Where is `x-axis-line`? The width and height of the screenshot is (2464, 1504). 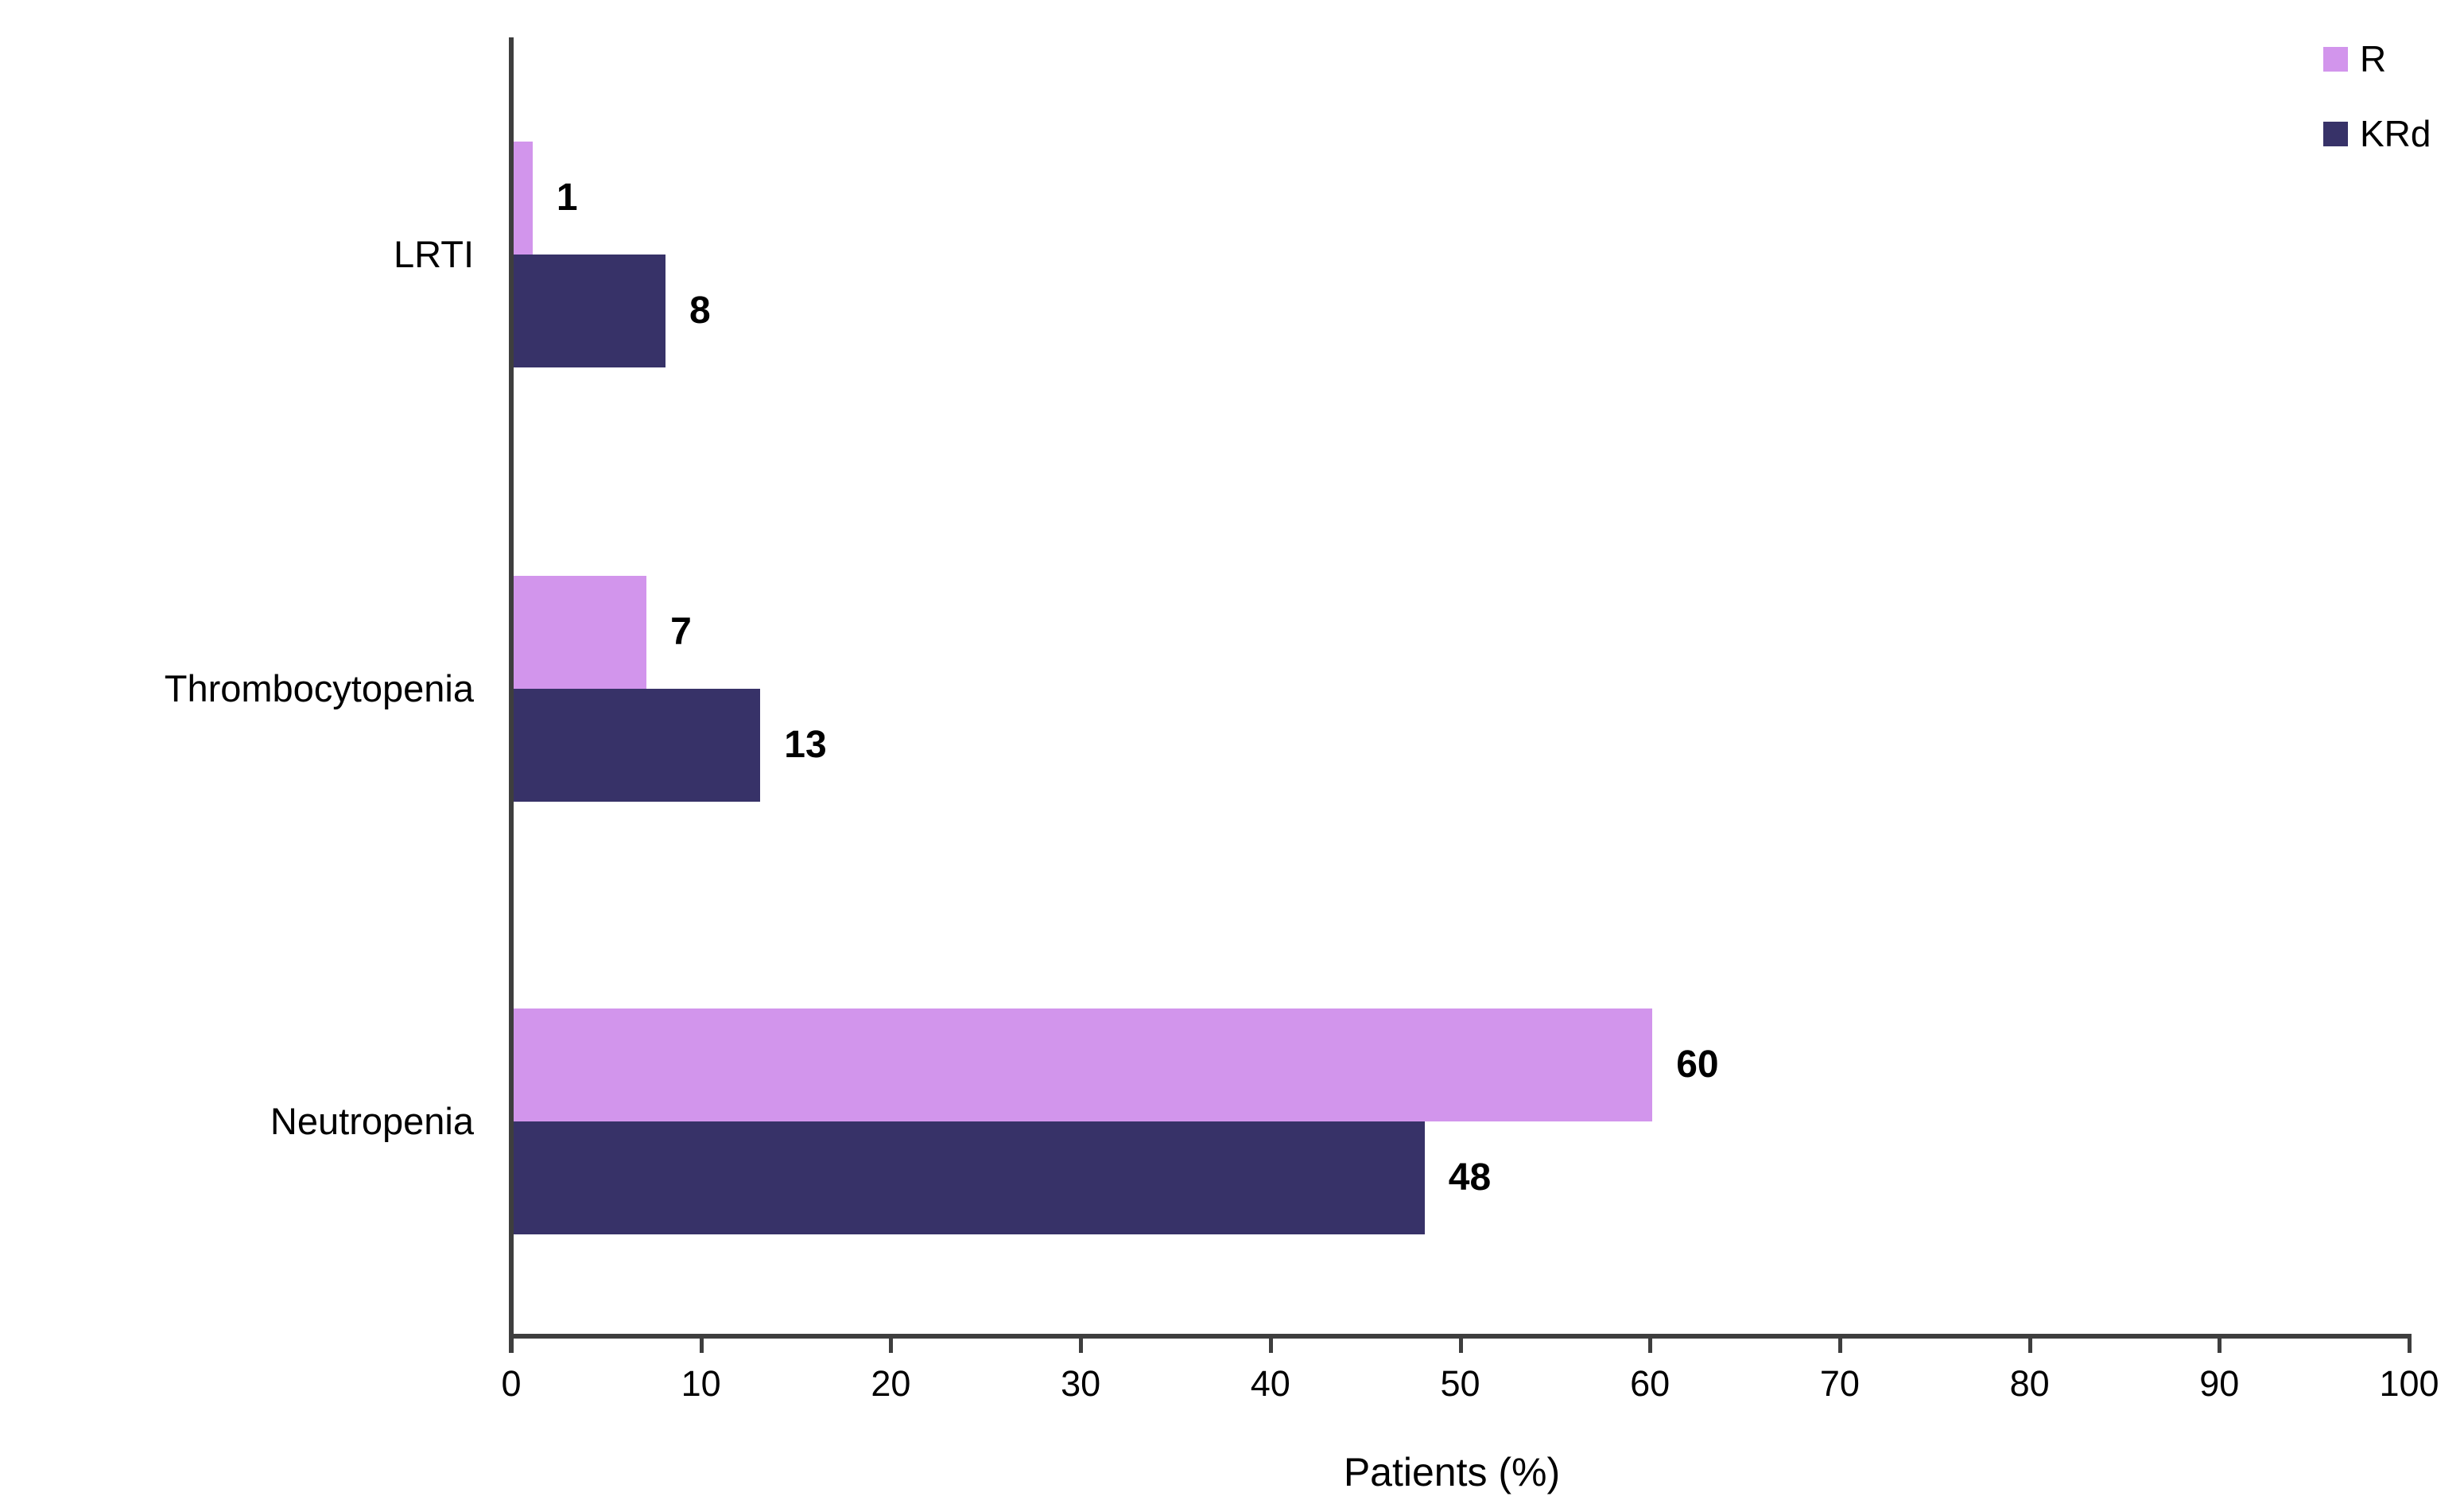 x-axis-line is located at coordinates (1460, 1336).